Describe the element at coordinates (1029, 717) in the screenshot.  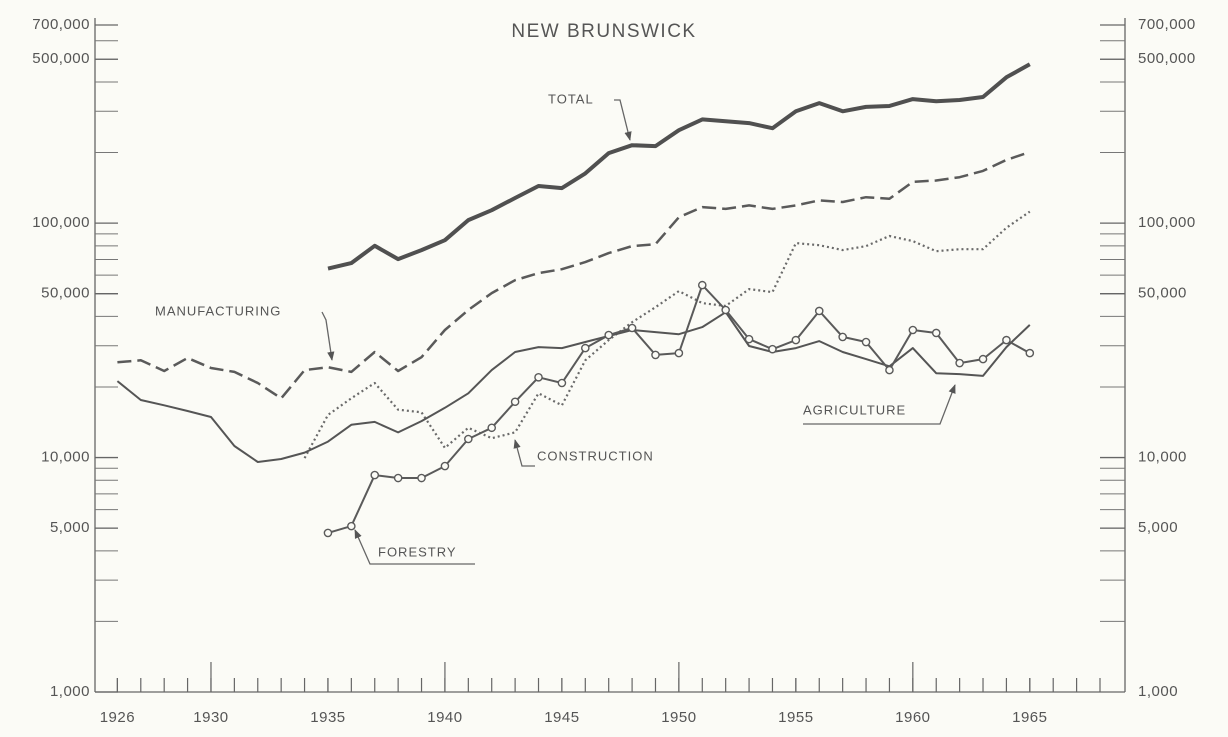
I see `x-tick-label: 1965` at that location.